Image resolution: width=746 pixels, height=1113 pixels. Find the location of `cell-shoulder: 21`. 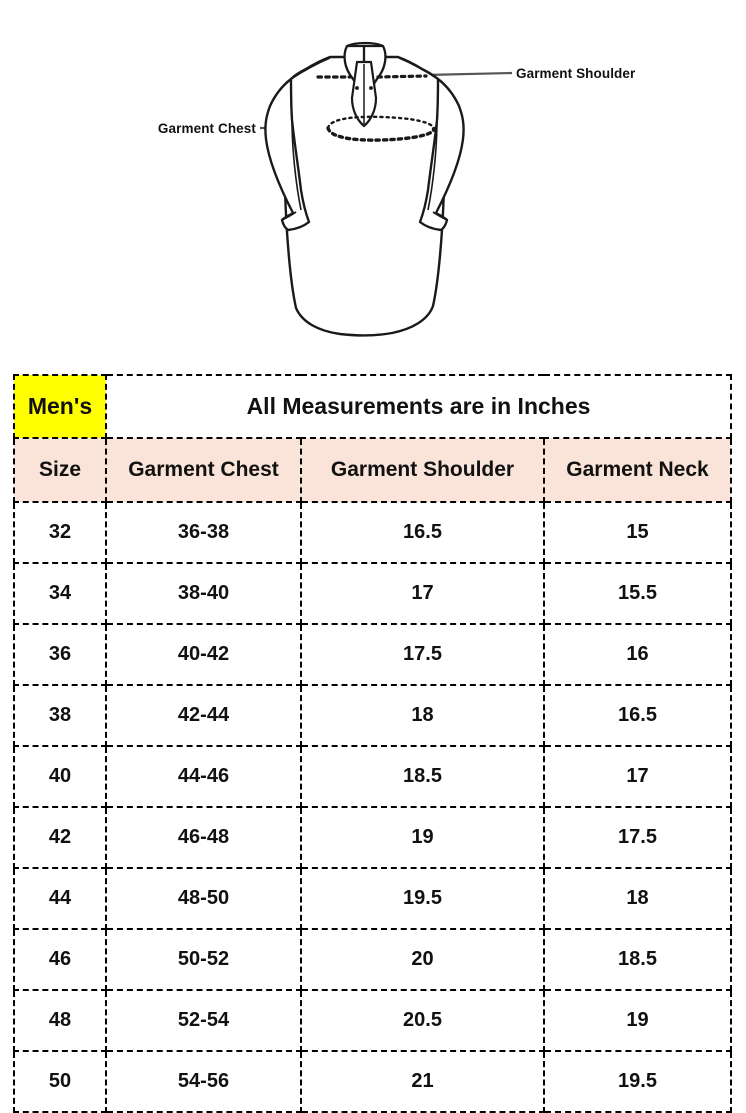

cell-shoulder: 21 is located at coordinates (422, 1081).